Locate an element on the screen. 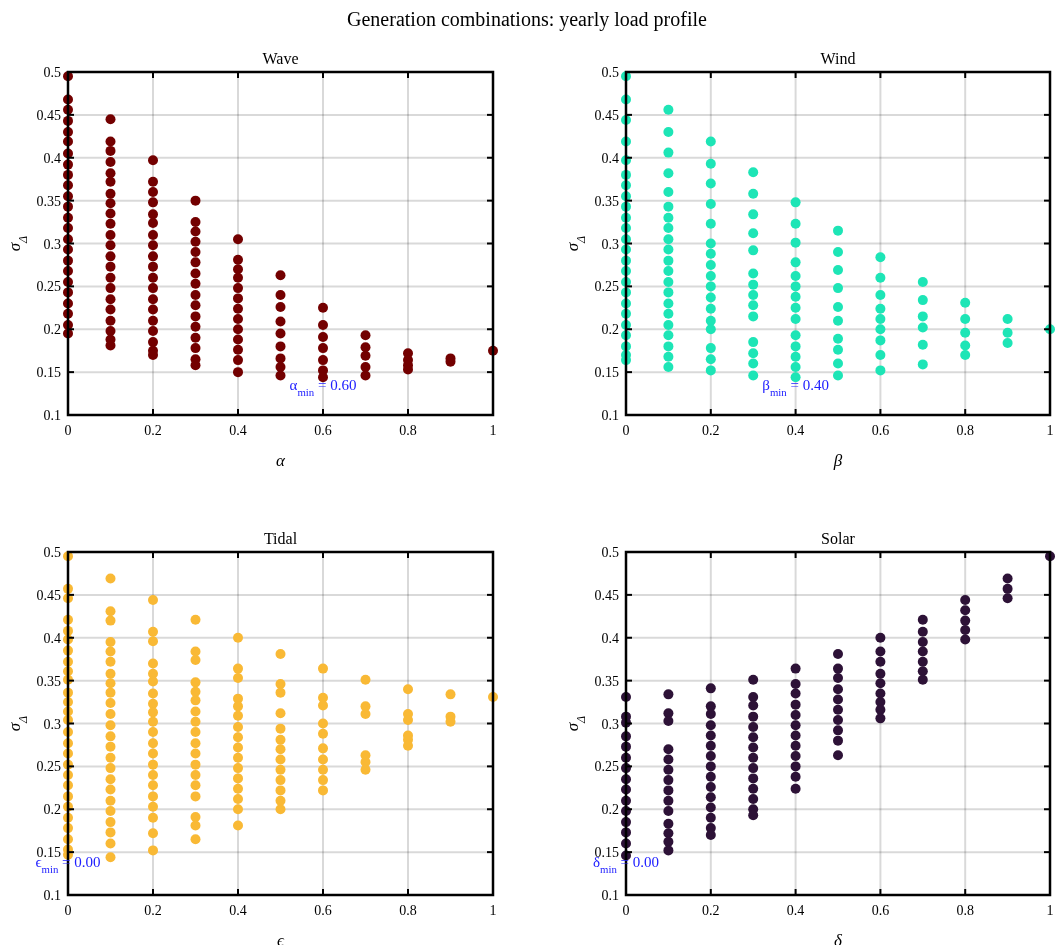 This screenshot has height=945, width=1055. annotation: α$_{min}$ = 0.60 is located at coordinates (323, 387).